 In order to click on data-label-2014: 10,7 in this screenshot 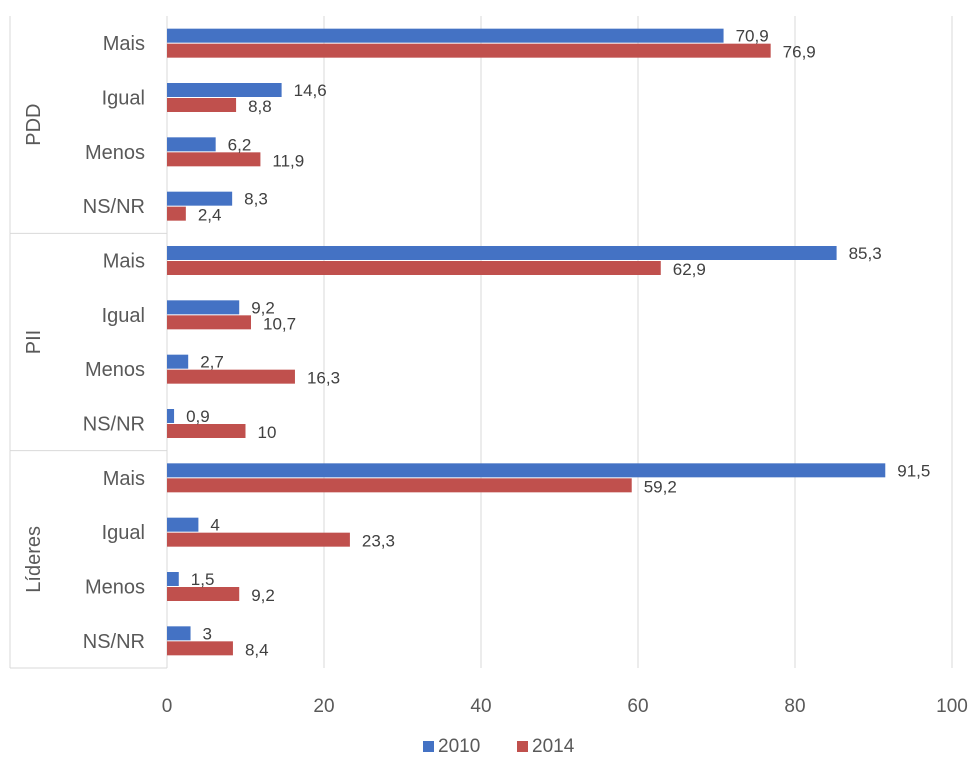, I will do `click(279, 323)`.